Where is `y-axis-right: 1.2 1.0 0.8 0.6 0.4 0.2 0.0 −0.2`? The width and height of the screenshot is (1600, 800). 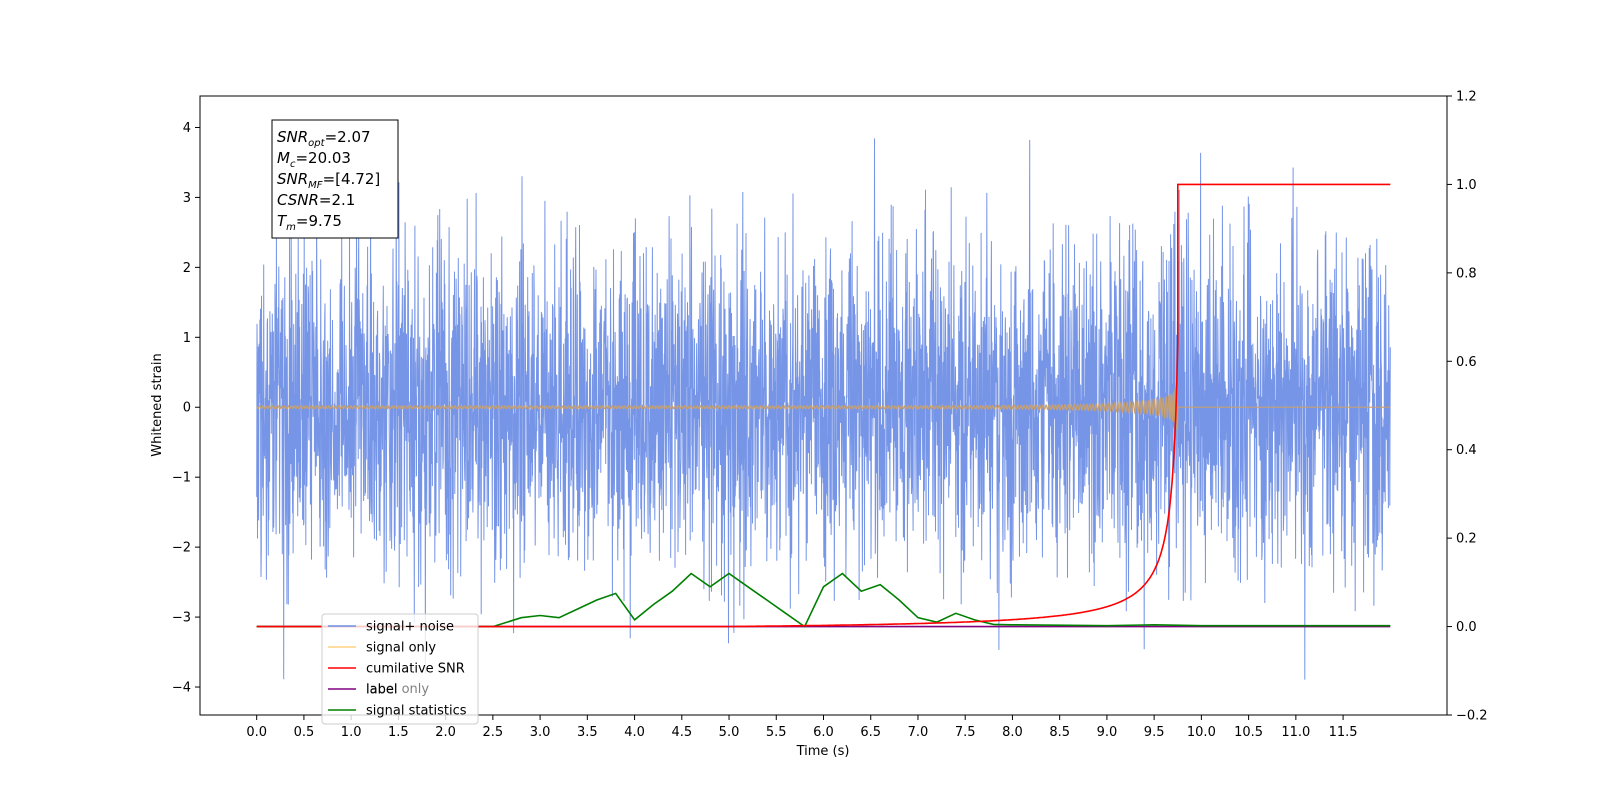
y-axis-right: 1.2 1.0 0.8 0.6 0.4 0.2 0.0 −0.2 is located at coordinates (1467, 407).